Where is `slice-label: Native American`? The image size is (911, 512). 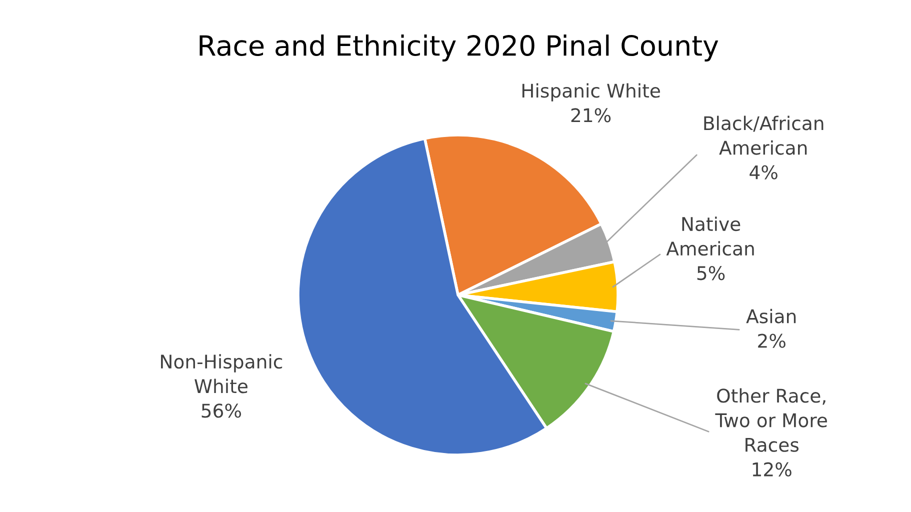 slice-label: Native American is located at coordinates (710, 236).